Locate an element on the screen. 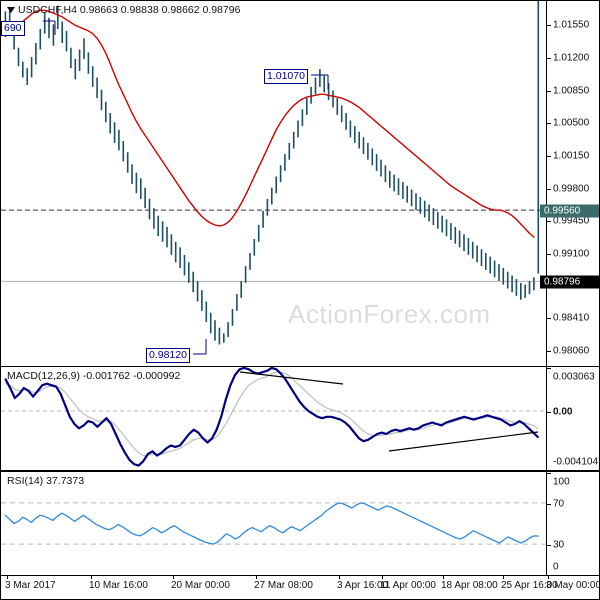 This screenshot has height=600, width=600. rsi-line is located at coordinates (271, 523).